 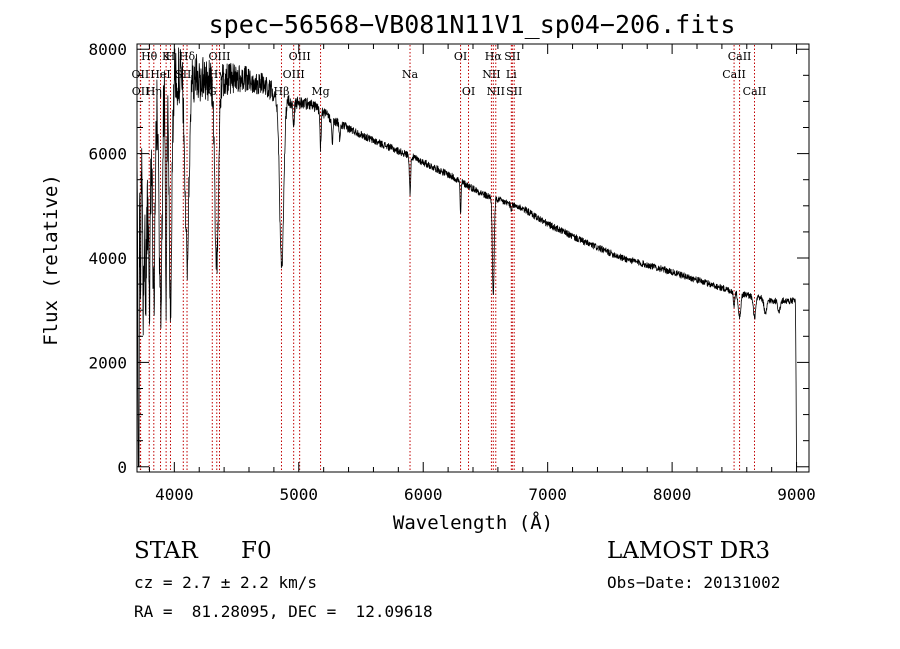 I want to click on x-tick-label: 5000, so click(x=299, y=494).